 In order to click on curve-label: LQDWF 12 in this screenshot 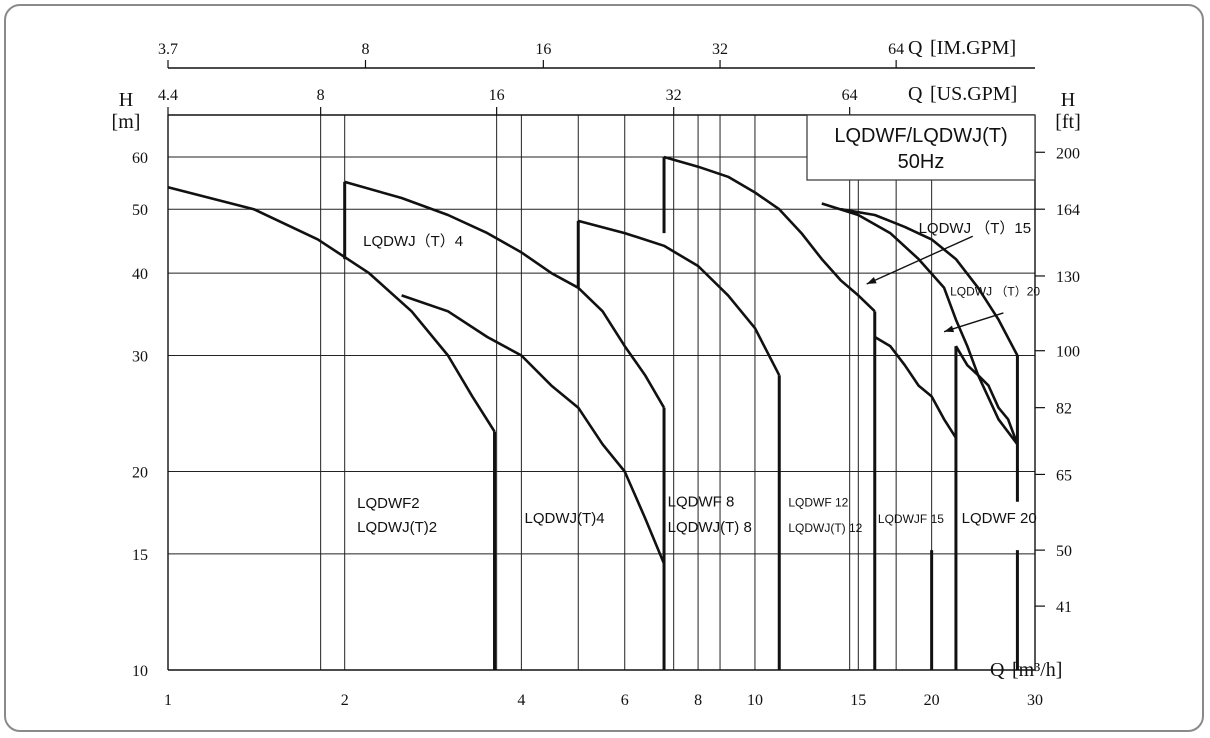, I will do `click(818, 503)`.